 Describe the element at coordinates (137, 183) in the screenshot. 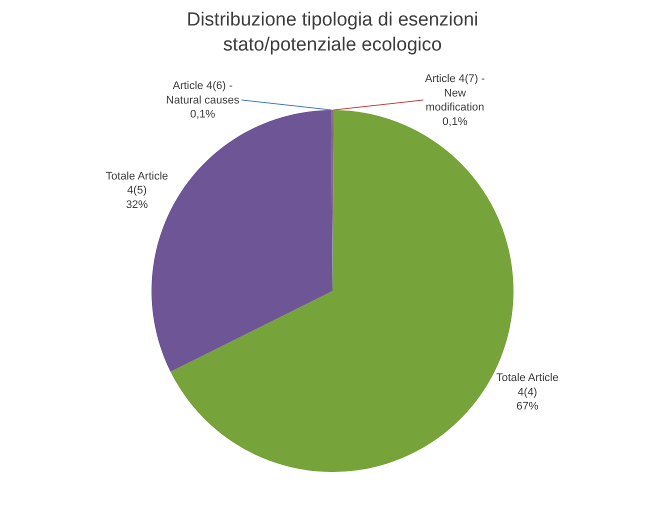

I see `slice-label: Totale Article 4(5)` at that location.